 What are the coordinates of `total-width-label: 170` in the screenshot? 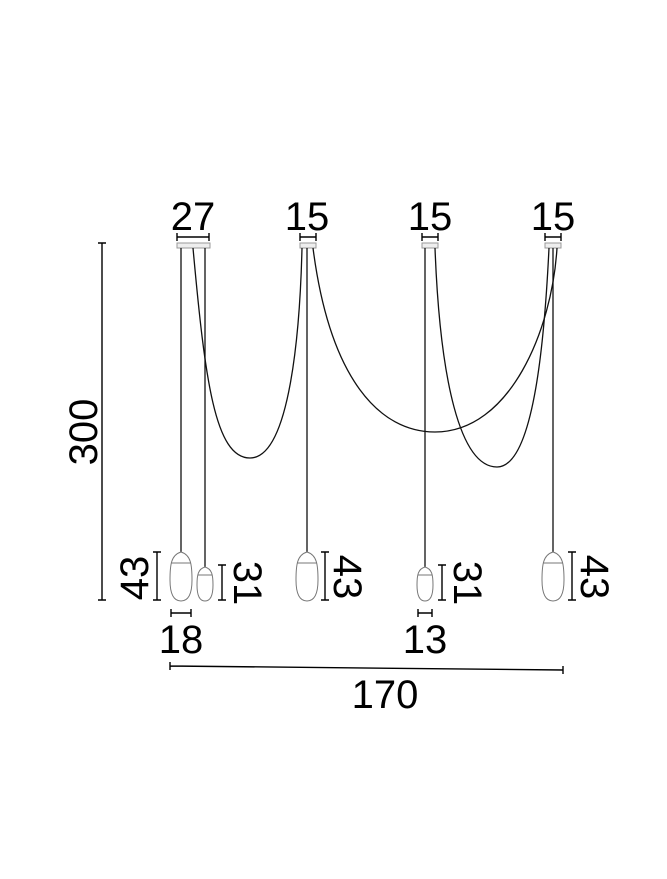 It's located at (385, 695).